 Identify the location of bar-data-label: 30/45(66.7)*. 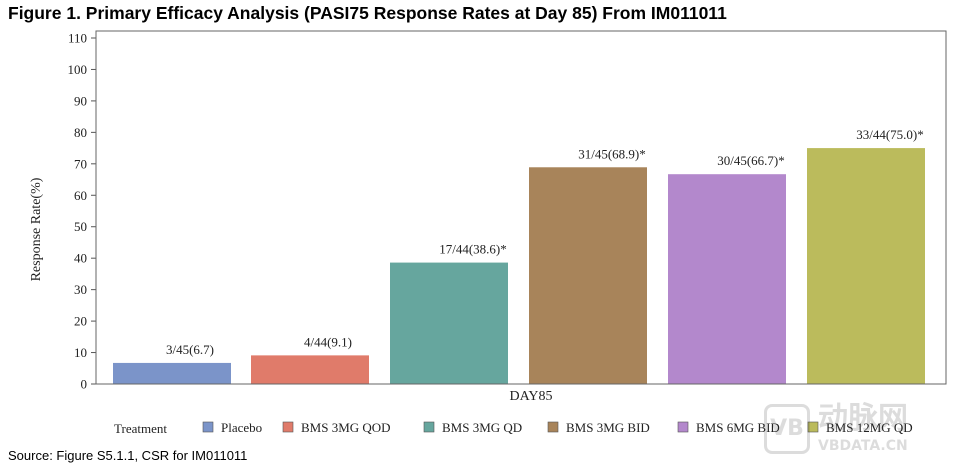
(751, 160).